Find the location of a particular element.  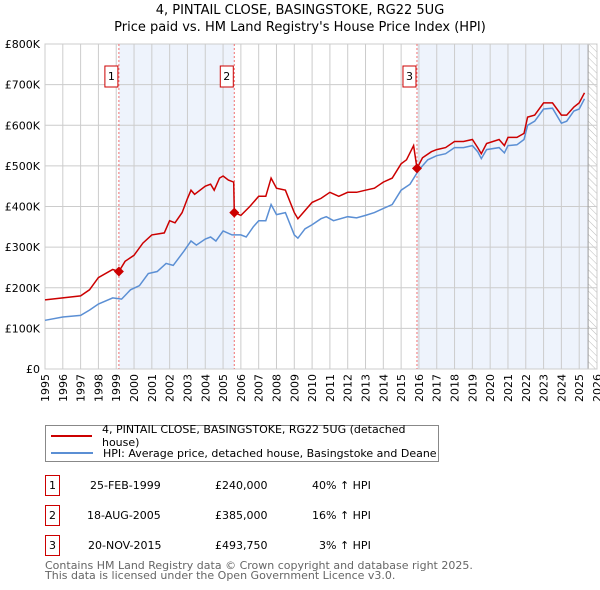

sale-marker-label: 3 is located at coordinates (52, 545).